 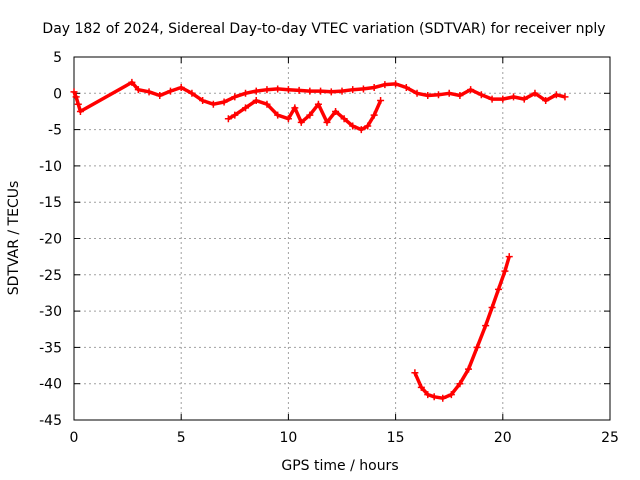 What do you see at coordinates (610, 438) in the screenshot?
I see `x-tick-label: 25` at bounding box center [610, 438].